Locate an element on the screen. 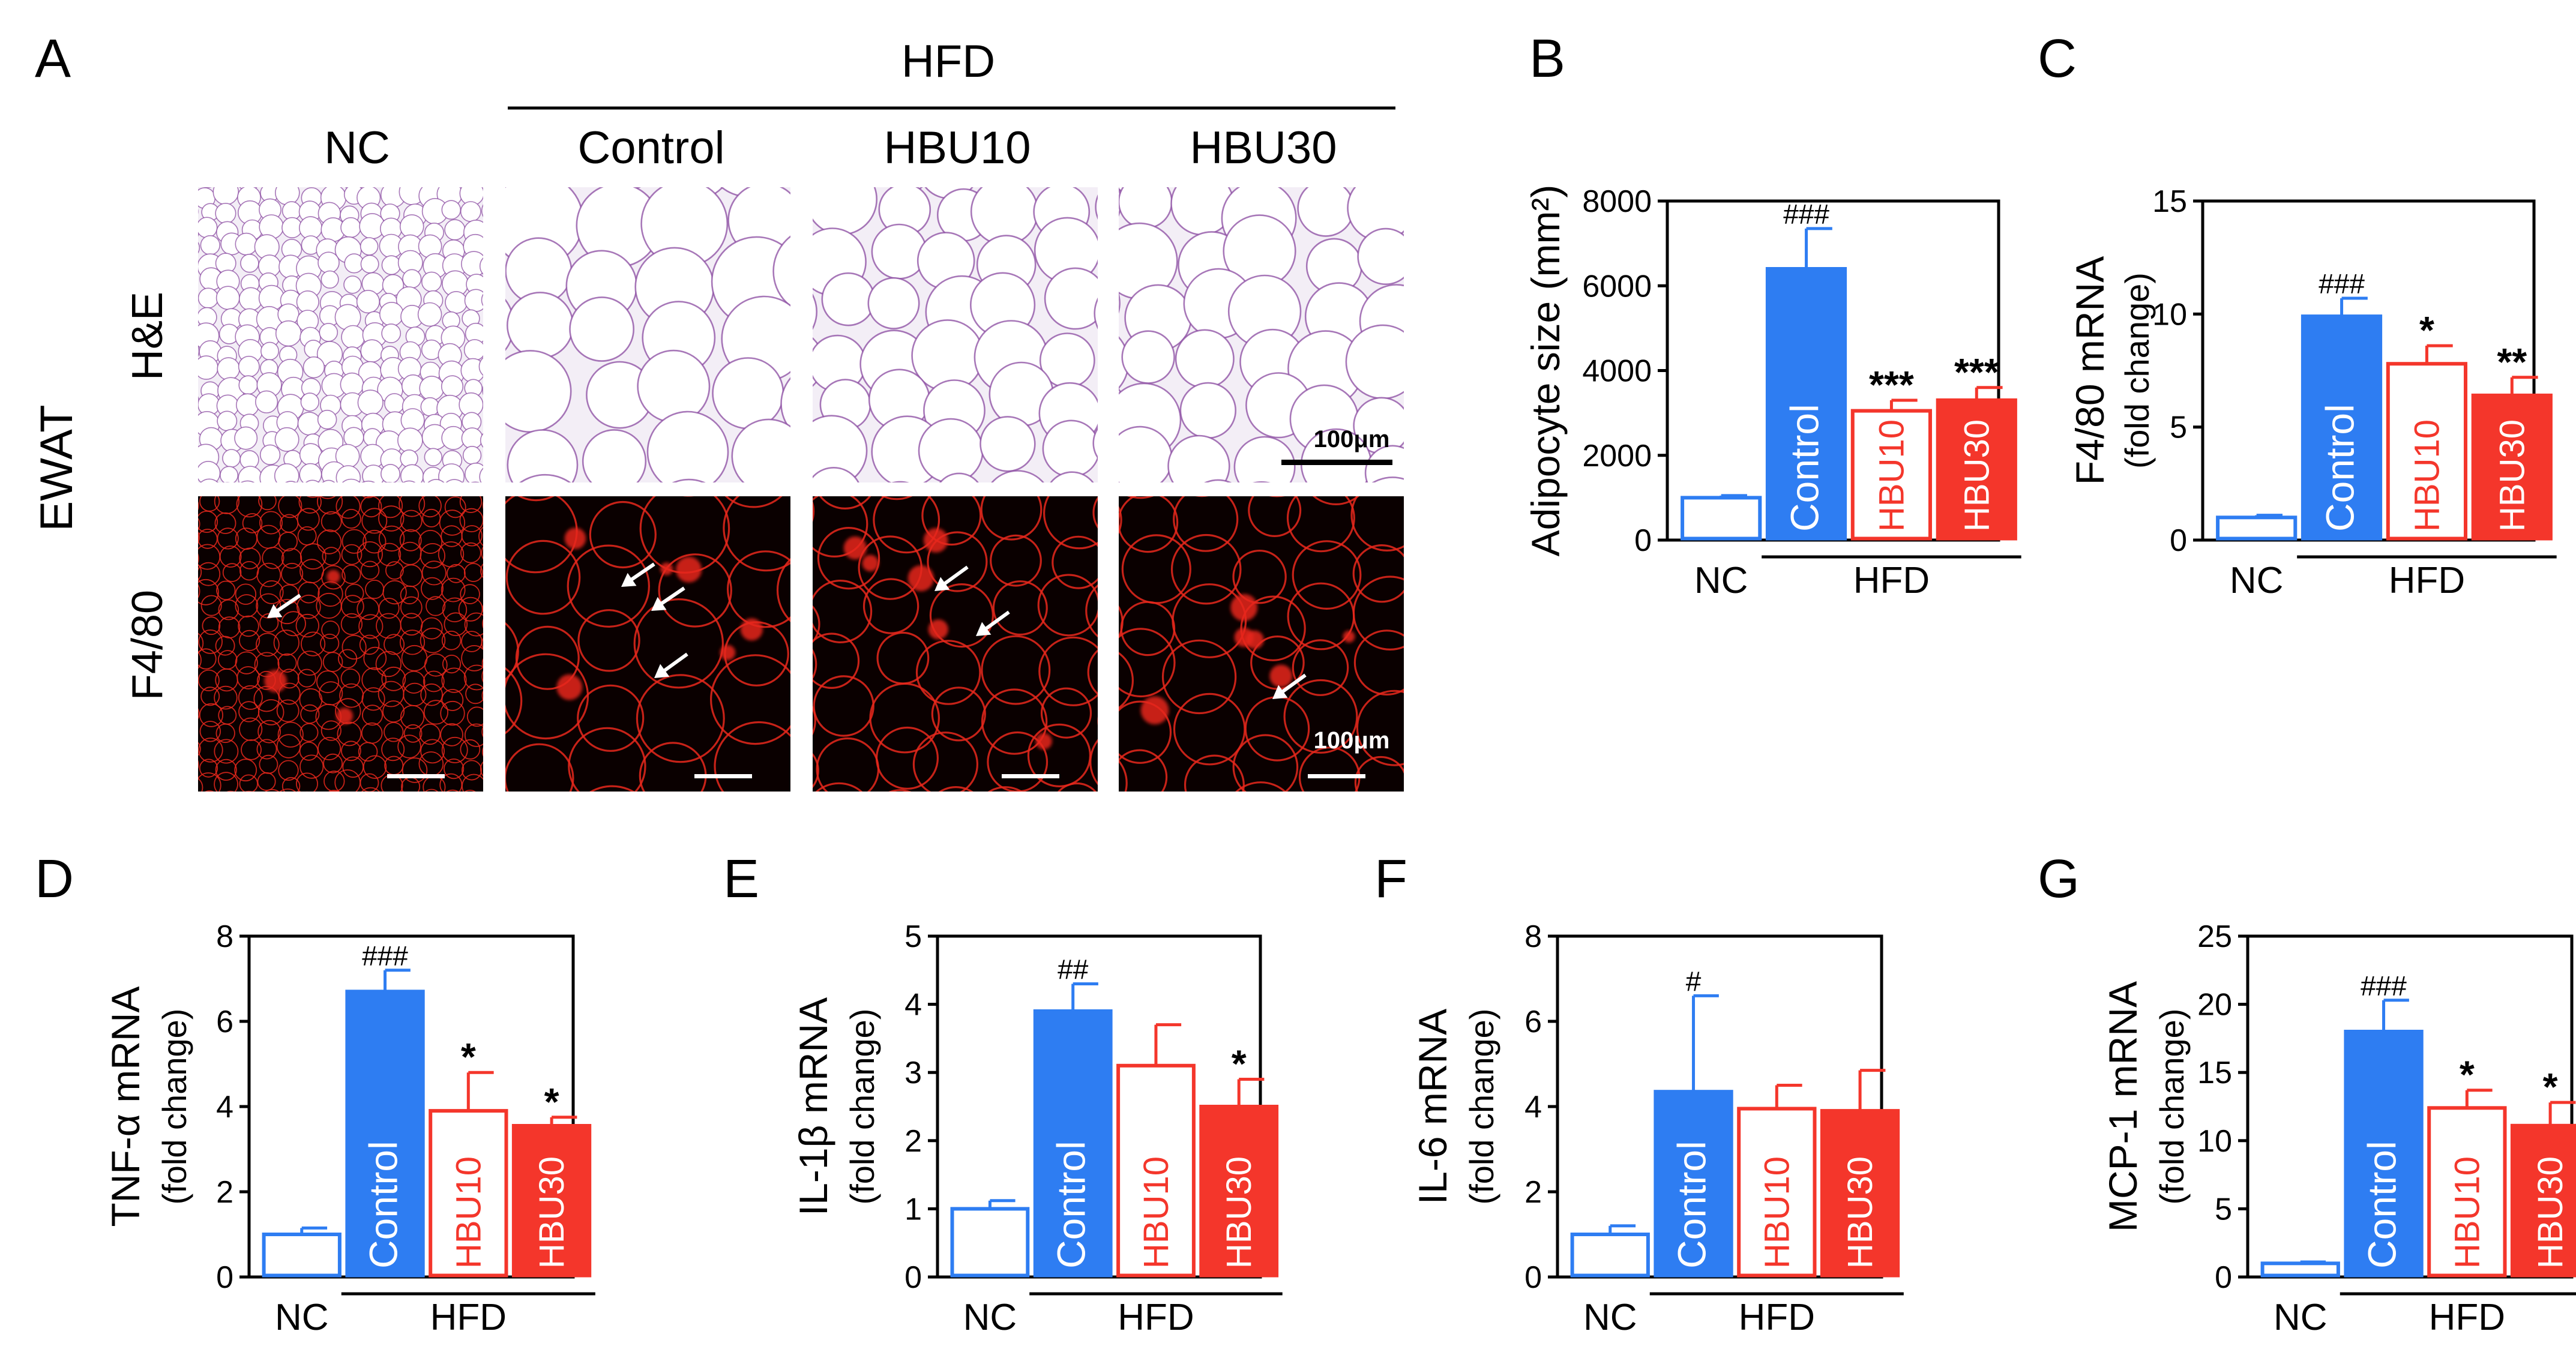 The width and height of the screenshot is (2576, 1367). y-axis-label: IL-1β mRNA is located at coordinates (813, 1106).